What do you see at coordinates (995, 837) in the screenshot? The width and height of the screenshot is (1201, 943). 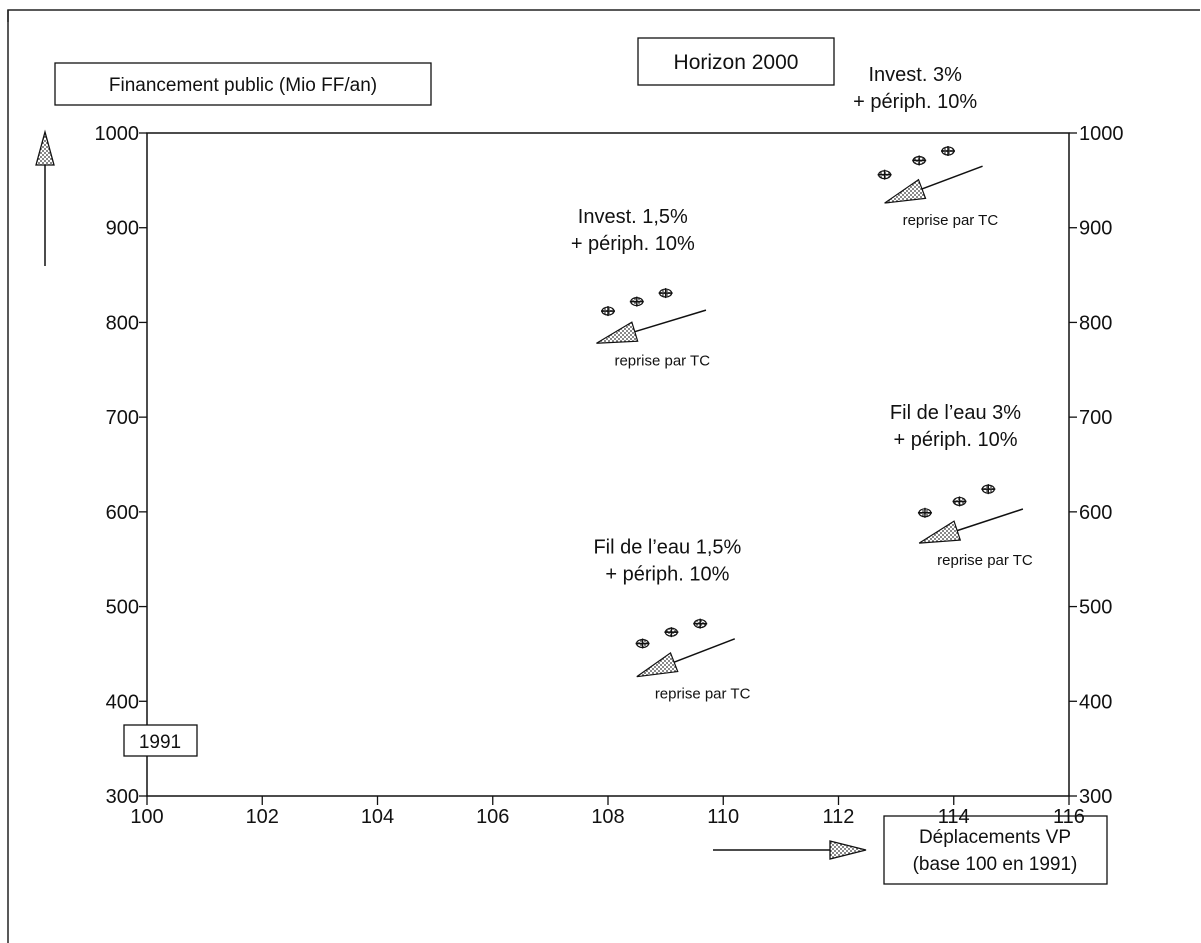 I see `x-axis-label-line1: Déplacements VP` at bounding box center [995, 837].